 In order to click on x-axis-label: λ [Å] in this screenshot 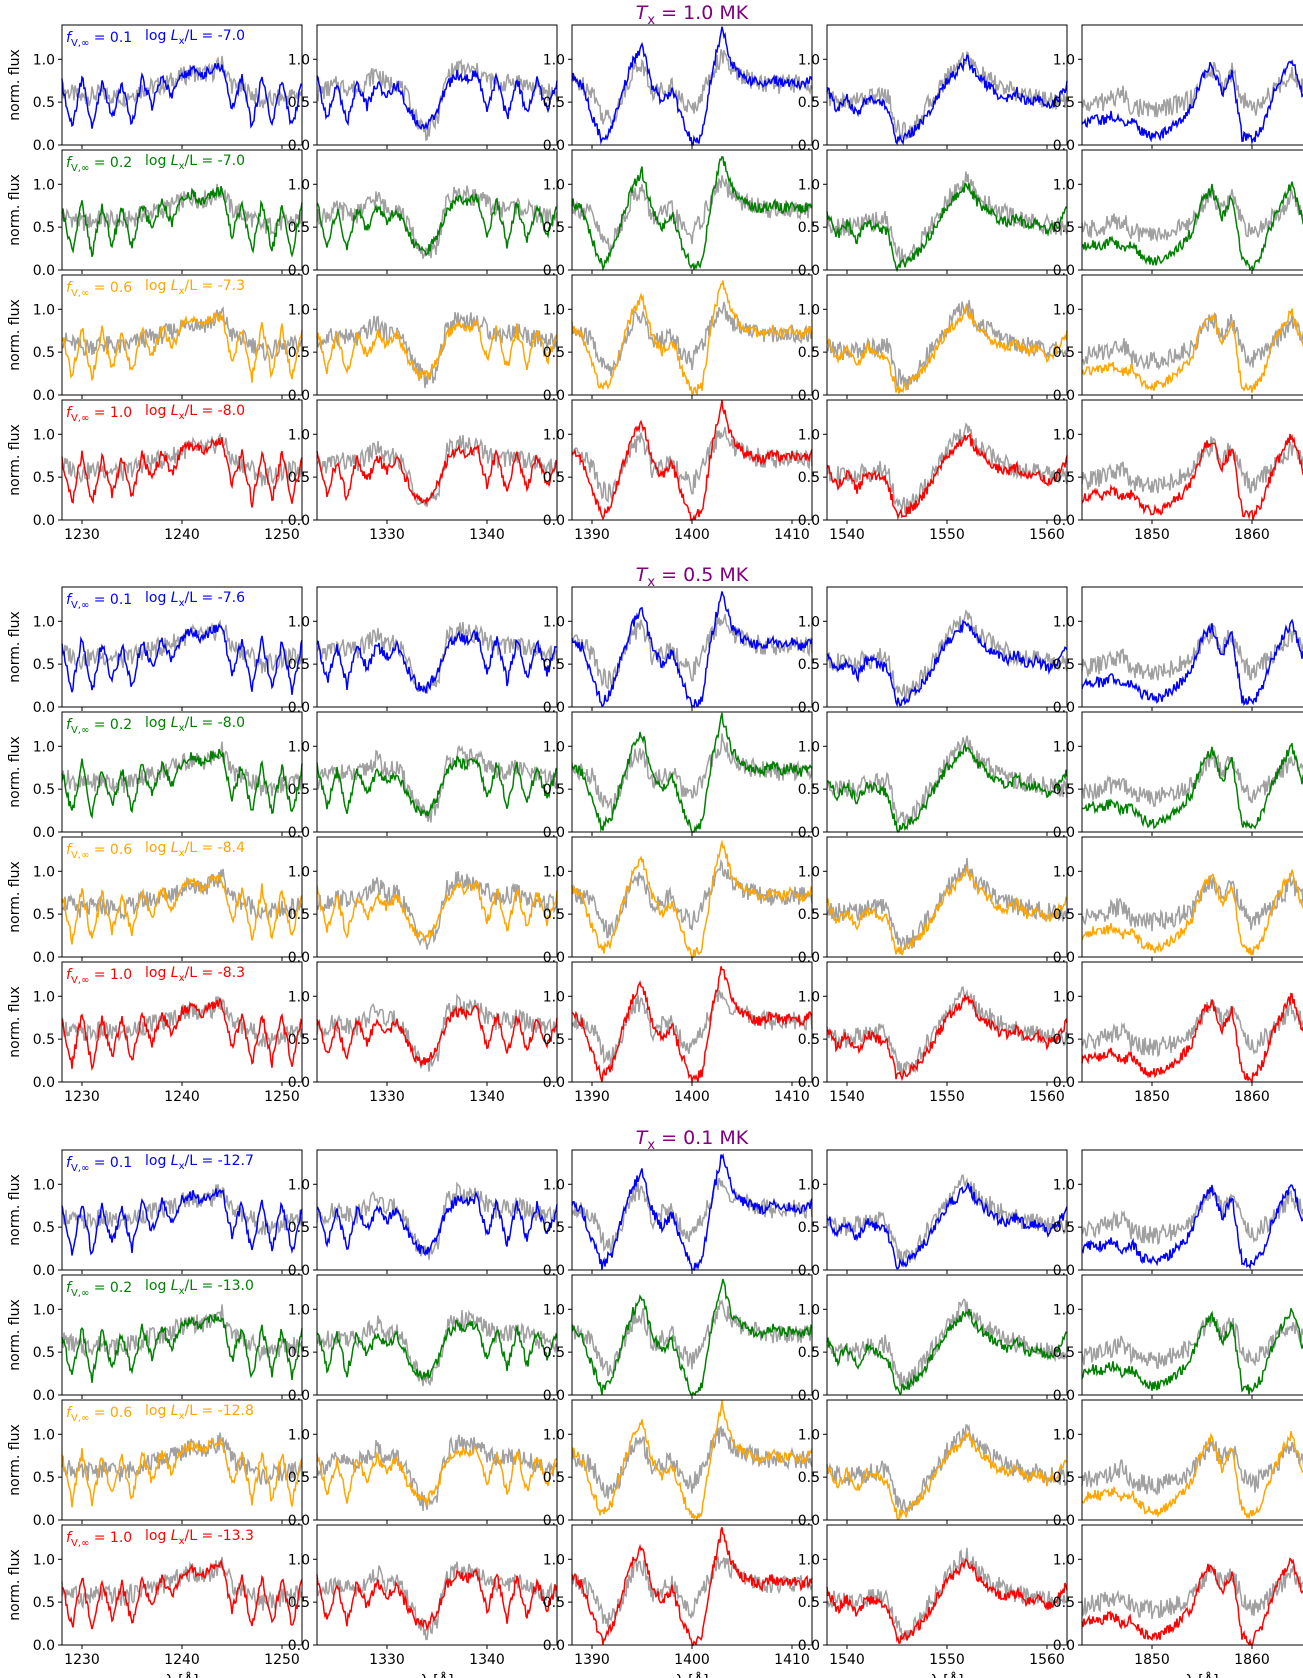, I will do `click(691, 1675)`.